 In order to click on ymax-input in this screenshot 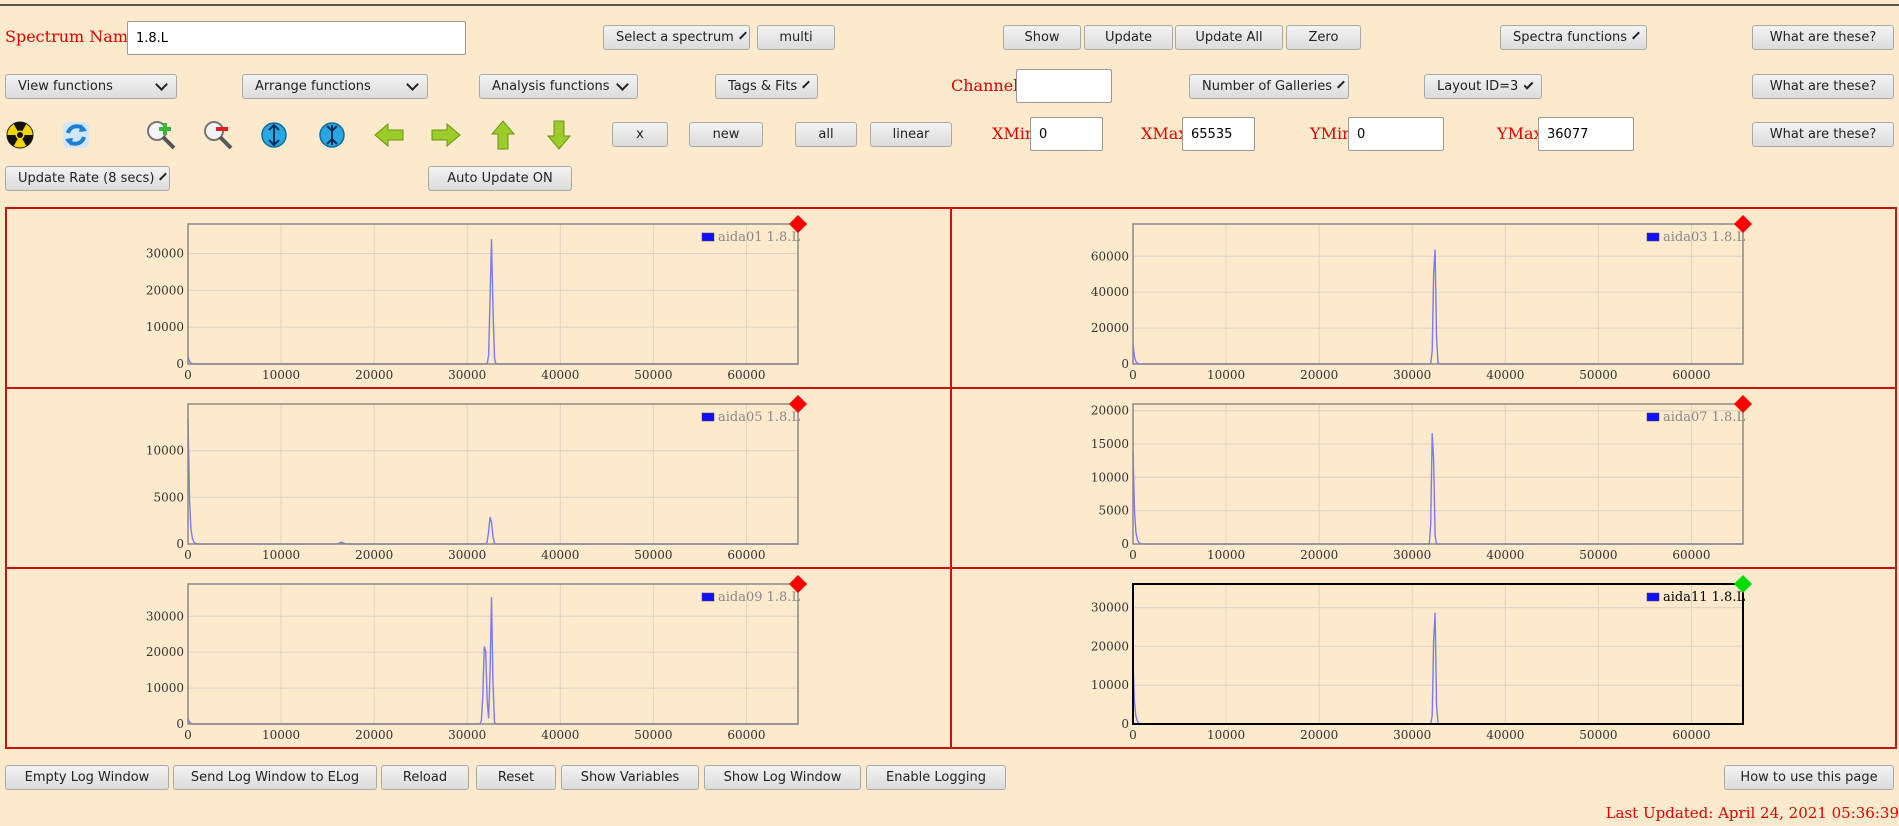, I will do `click(1586, 134)`.